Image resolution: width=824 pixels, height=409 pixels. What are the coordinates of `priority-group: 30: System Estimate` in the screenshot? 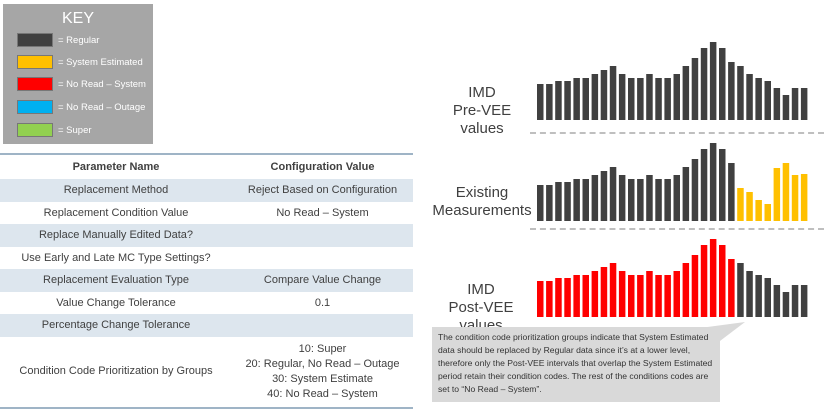 It's located at (322, 378).